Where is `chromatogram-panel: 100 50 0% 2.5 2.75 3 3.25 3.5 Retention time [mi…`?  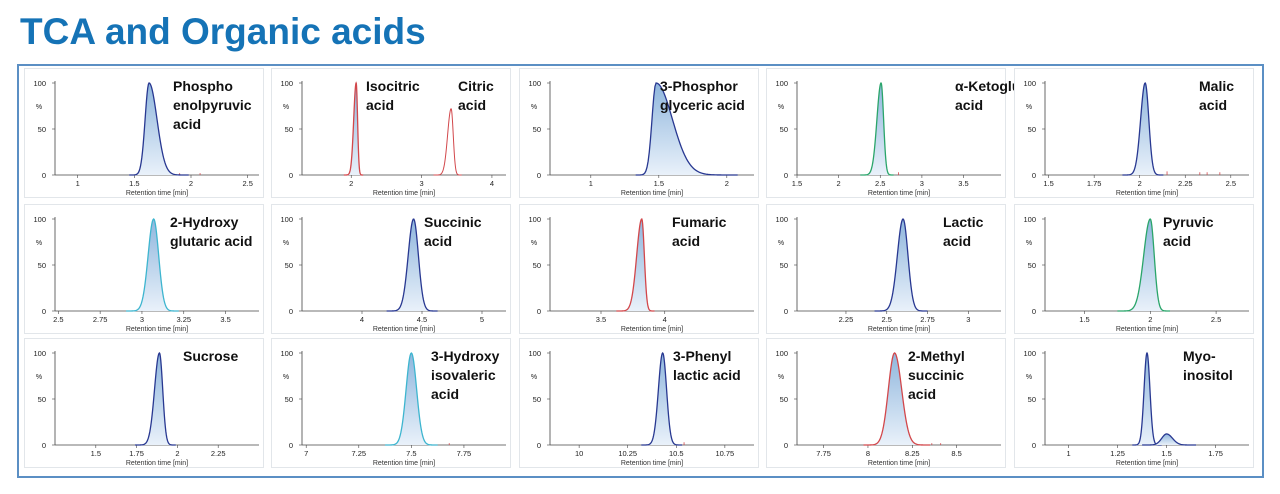
chromatogram-panel: 100 50 0% 2.5 2.75 3 3.25 3.5 Retention time [mi… is located at coordinates (144, 269).